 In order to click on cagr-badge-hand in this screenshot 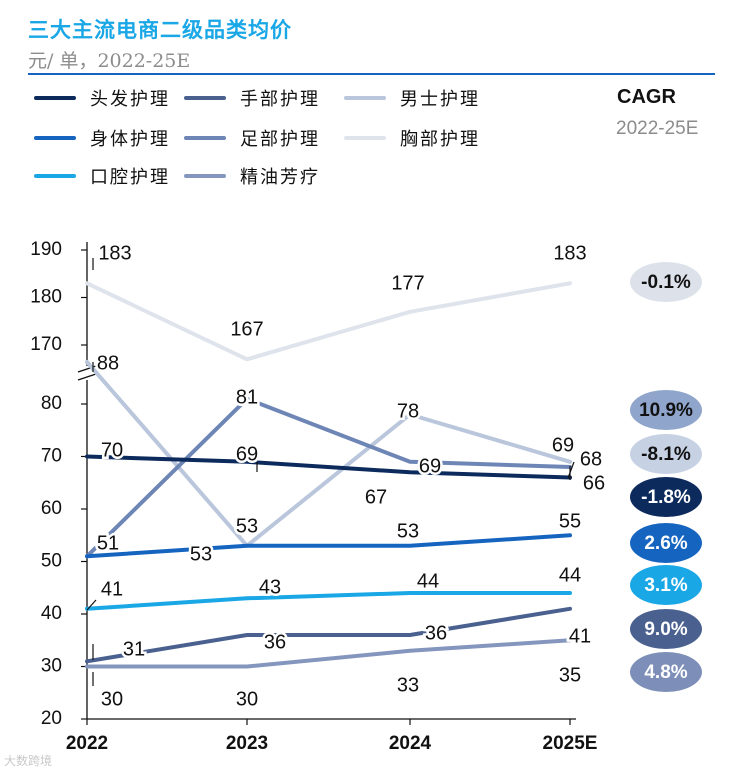, I will do `click(666, 629)`.